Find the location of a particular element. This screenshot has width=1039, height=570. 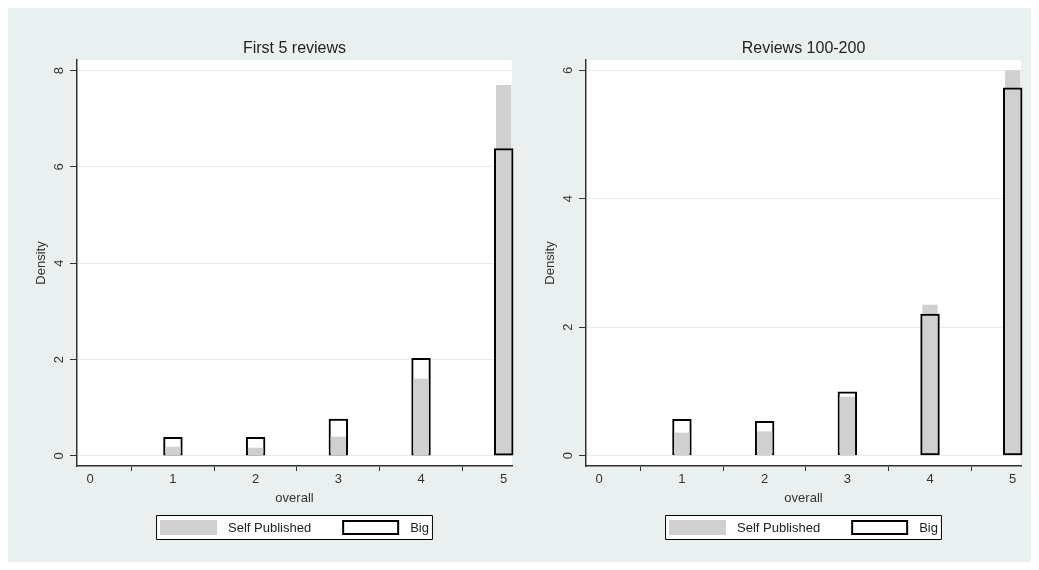

y-tick-label: 8 is located at coordinates (58, 70).